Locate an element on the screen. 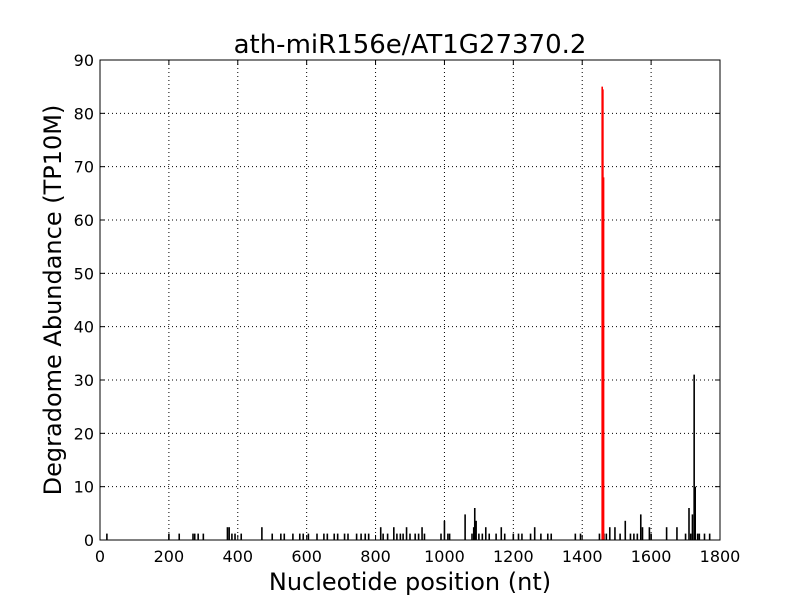 This screenshot has width=800, height=600. x-tick-label: 600 is located at coordinates (306, 556).